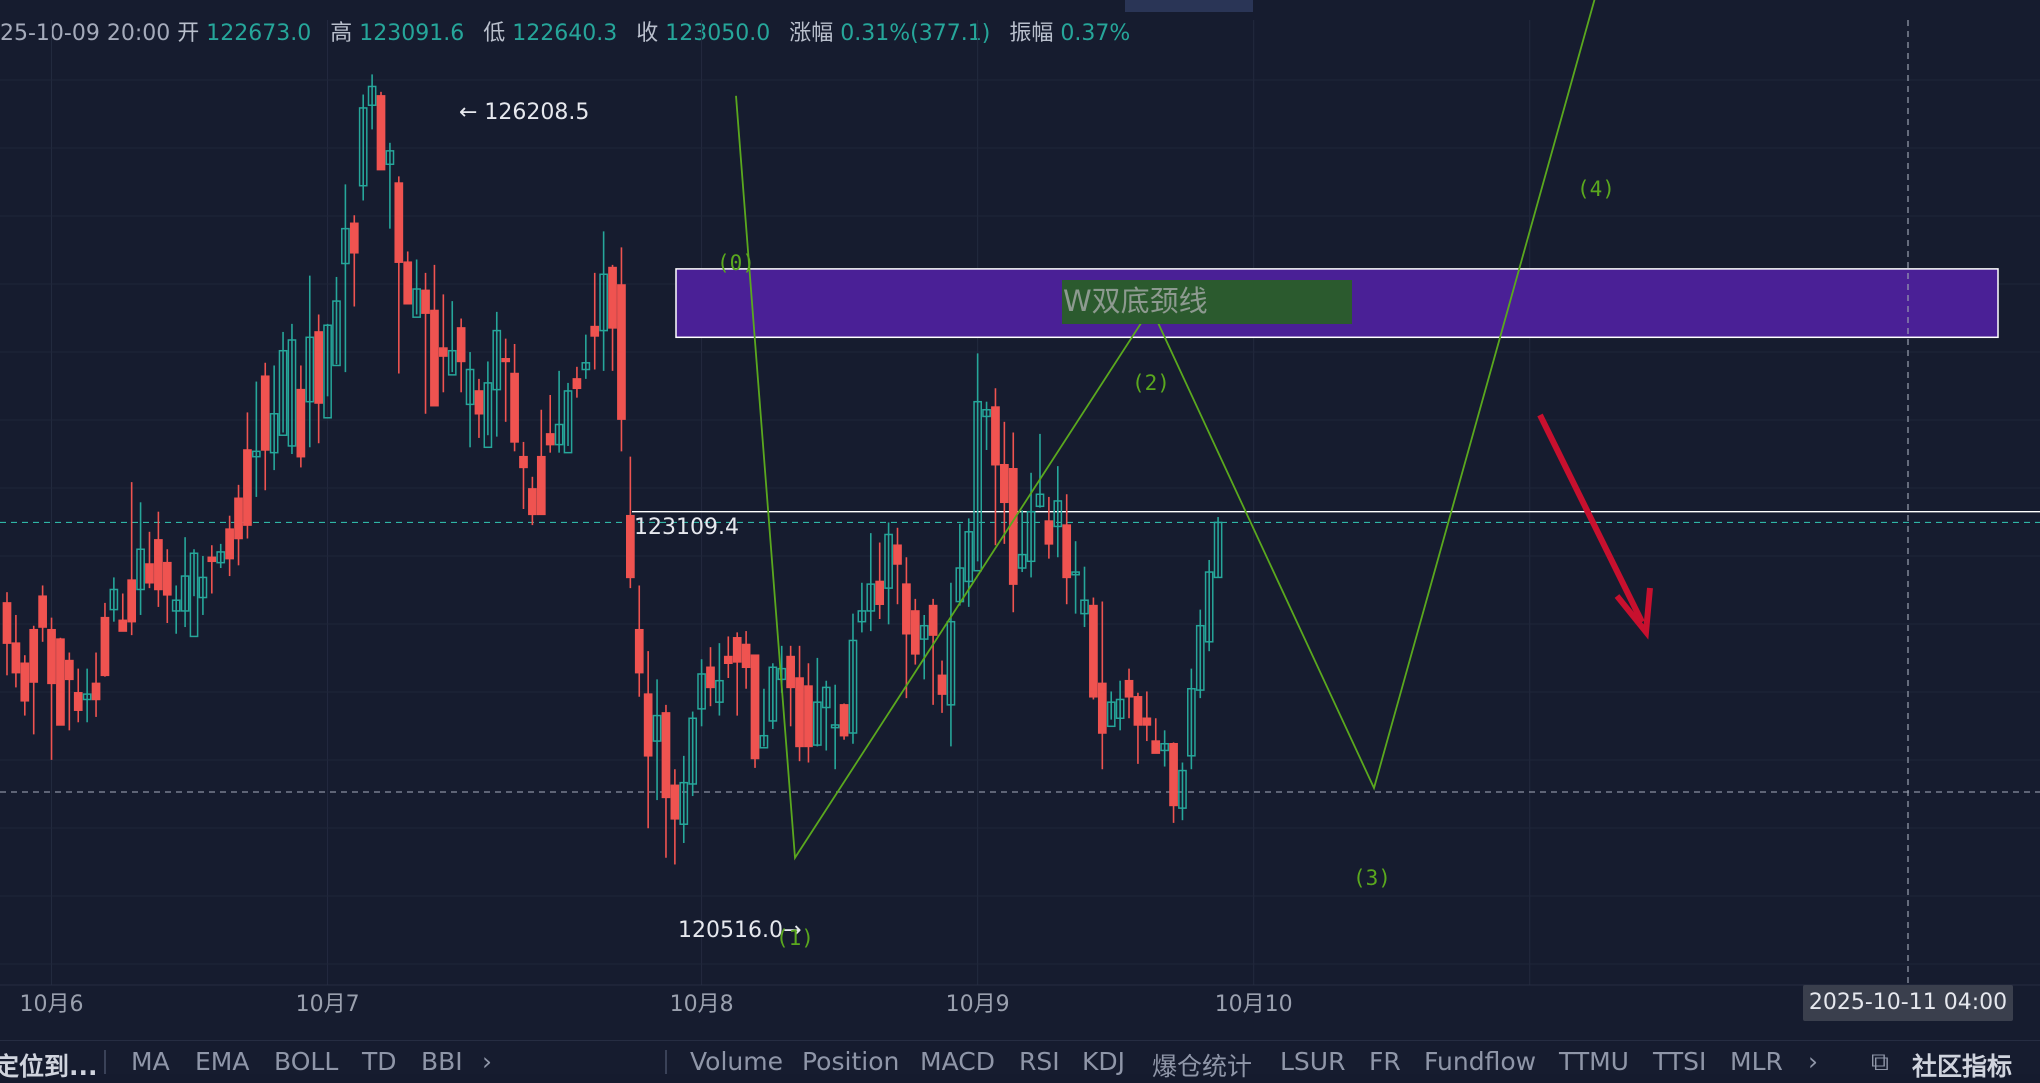 This screenshot has width=2040, height=1083. What do you see at coordinates (341, 33) in the screenshot?
I see `high-label: 高` at bounding box center [341, 33].